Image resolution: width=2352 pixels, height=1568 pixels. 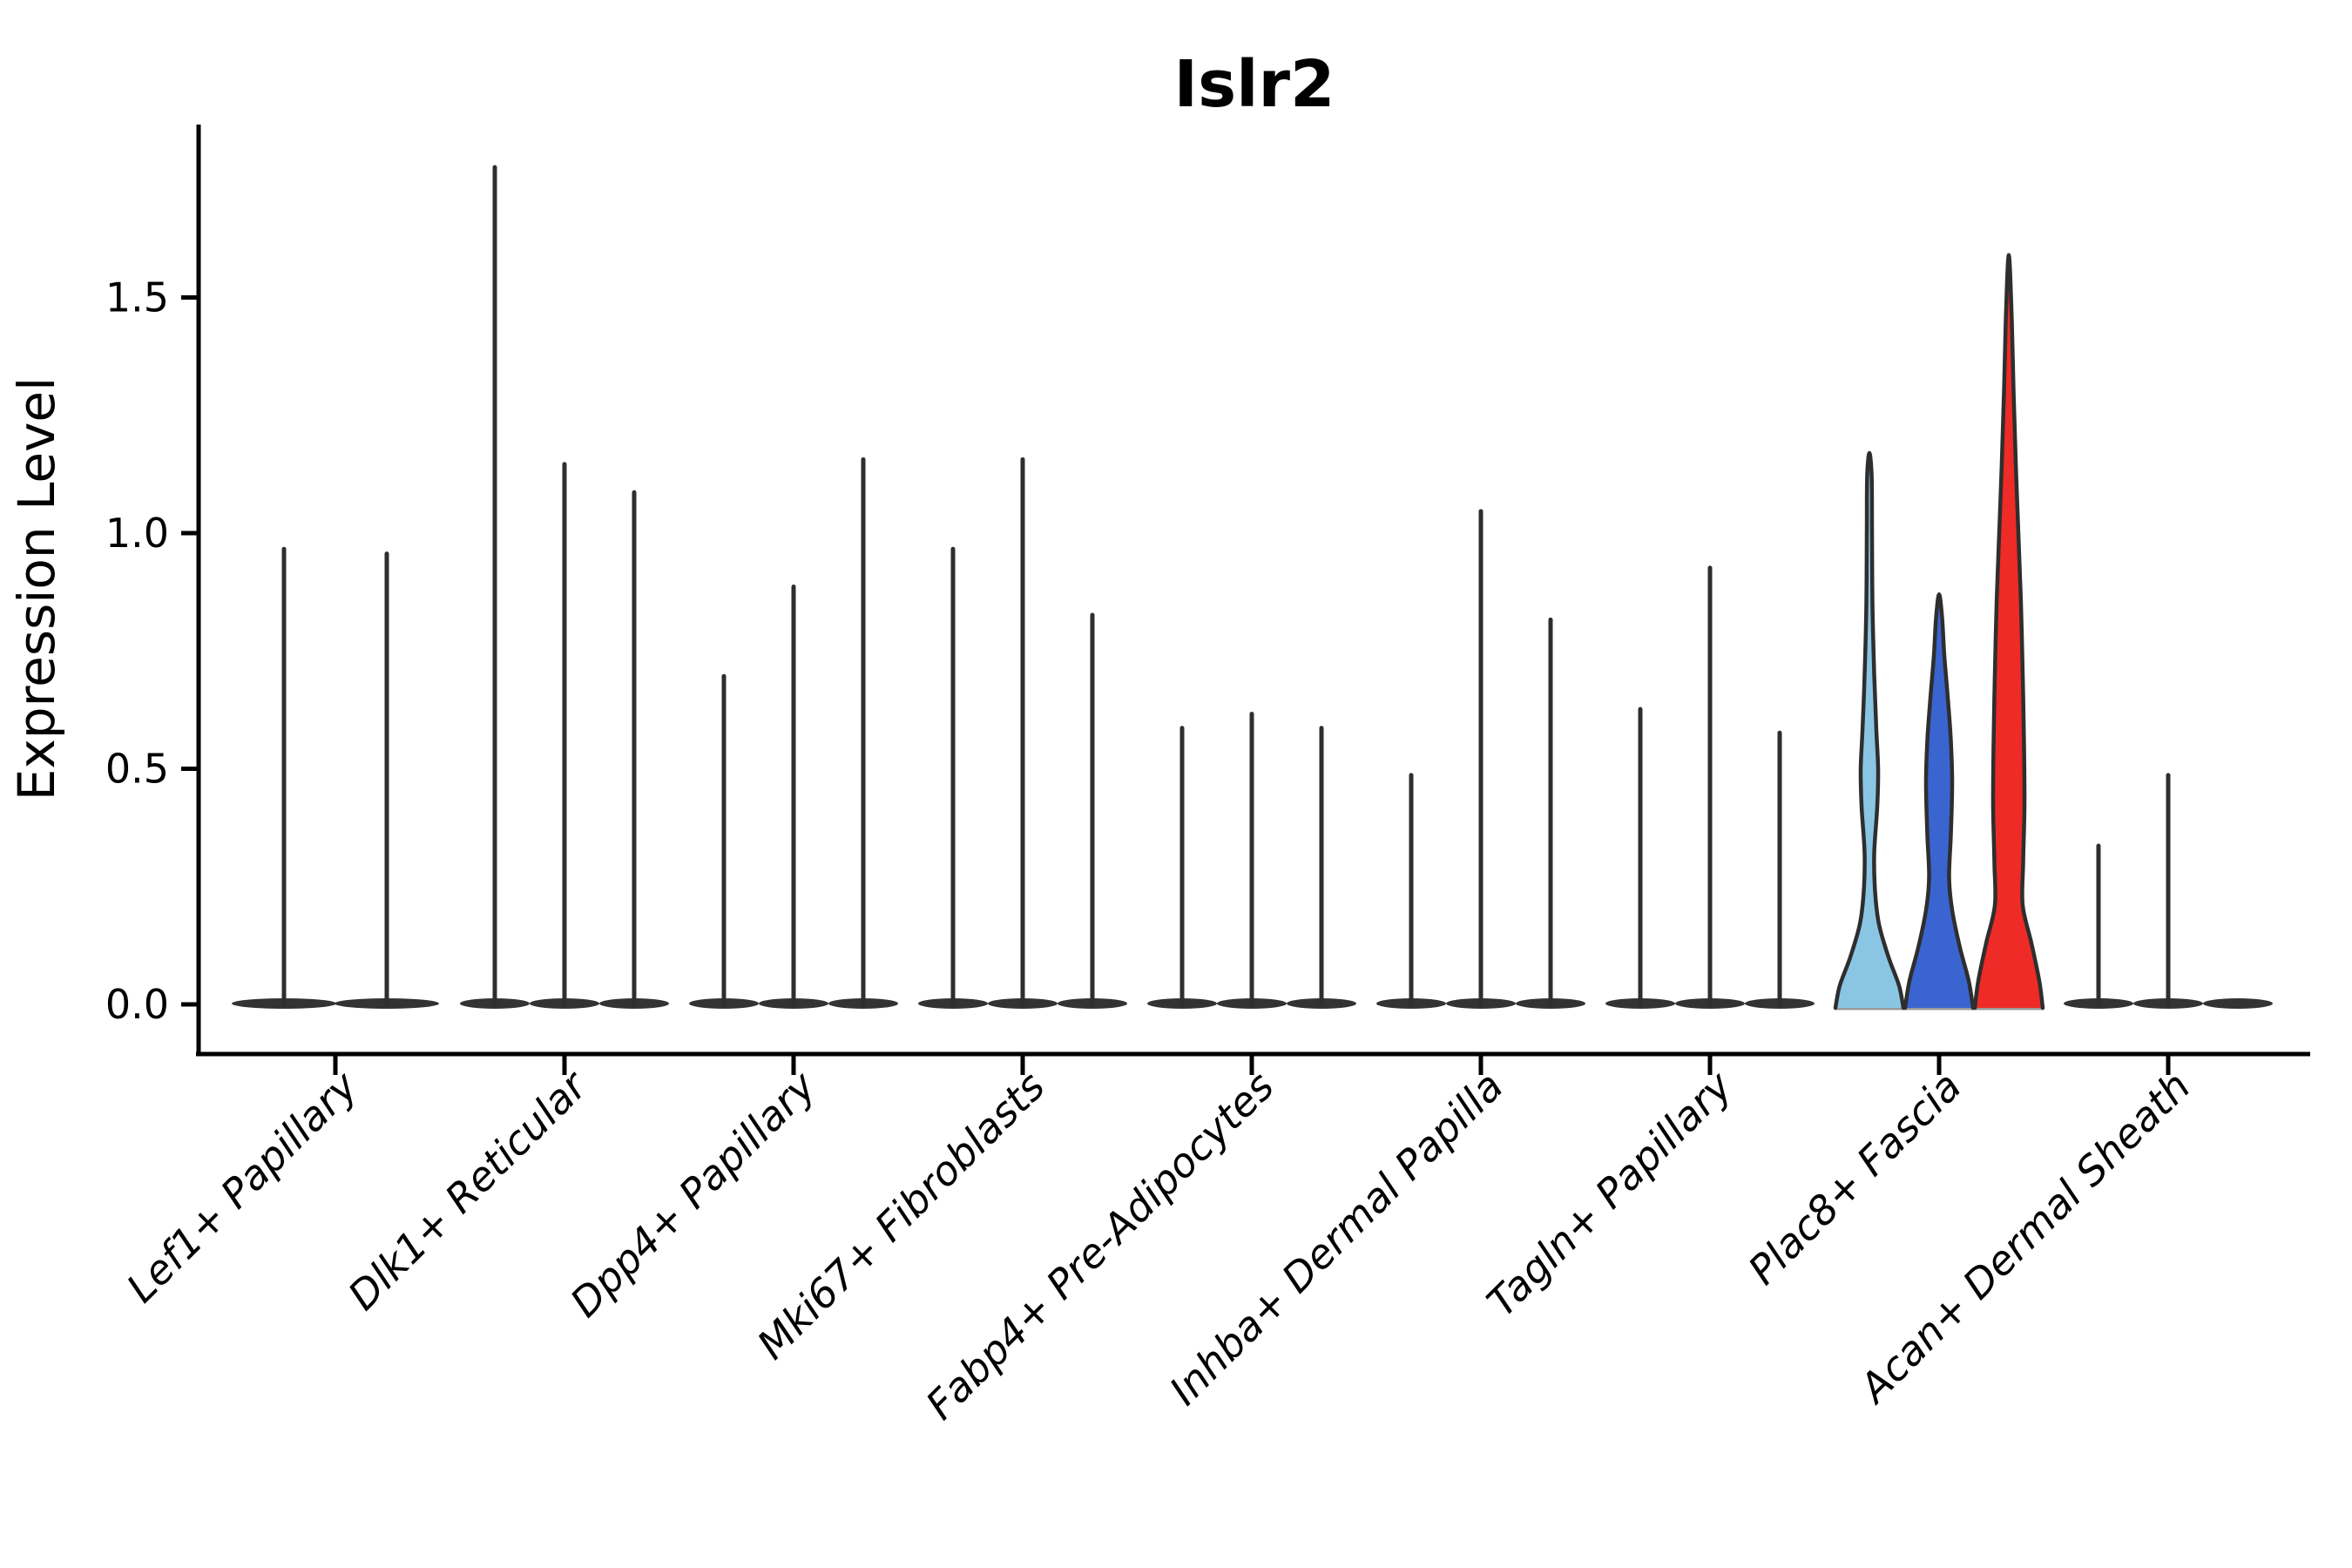 What do you see at coordinates (137, 1004) in the screenshot?
I see `y-tick-label: 0.0` at bounding box center [137, 1004].